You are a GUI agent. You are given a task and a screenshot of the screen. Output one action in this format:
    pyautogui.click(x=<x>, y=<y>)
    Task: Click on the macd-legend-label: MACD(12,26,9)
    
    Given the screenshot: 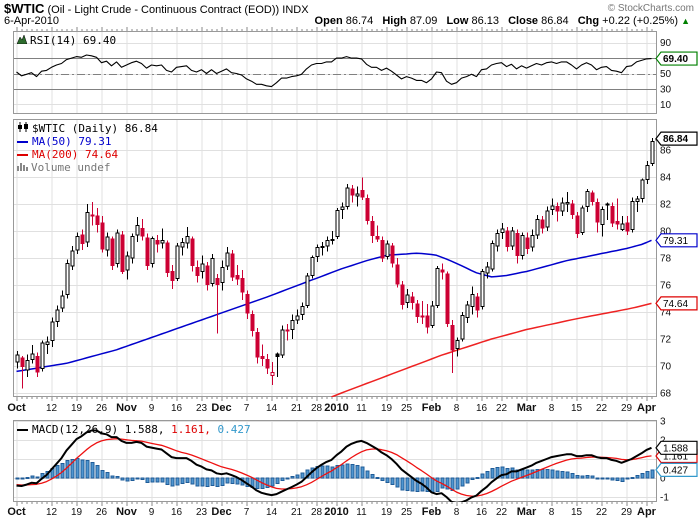 What is the action you would take?
    pyautogui.click(x=75, y=429)
    